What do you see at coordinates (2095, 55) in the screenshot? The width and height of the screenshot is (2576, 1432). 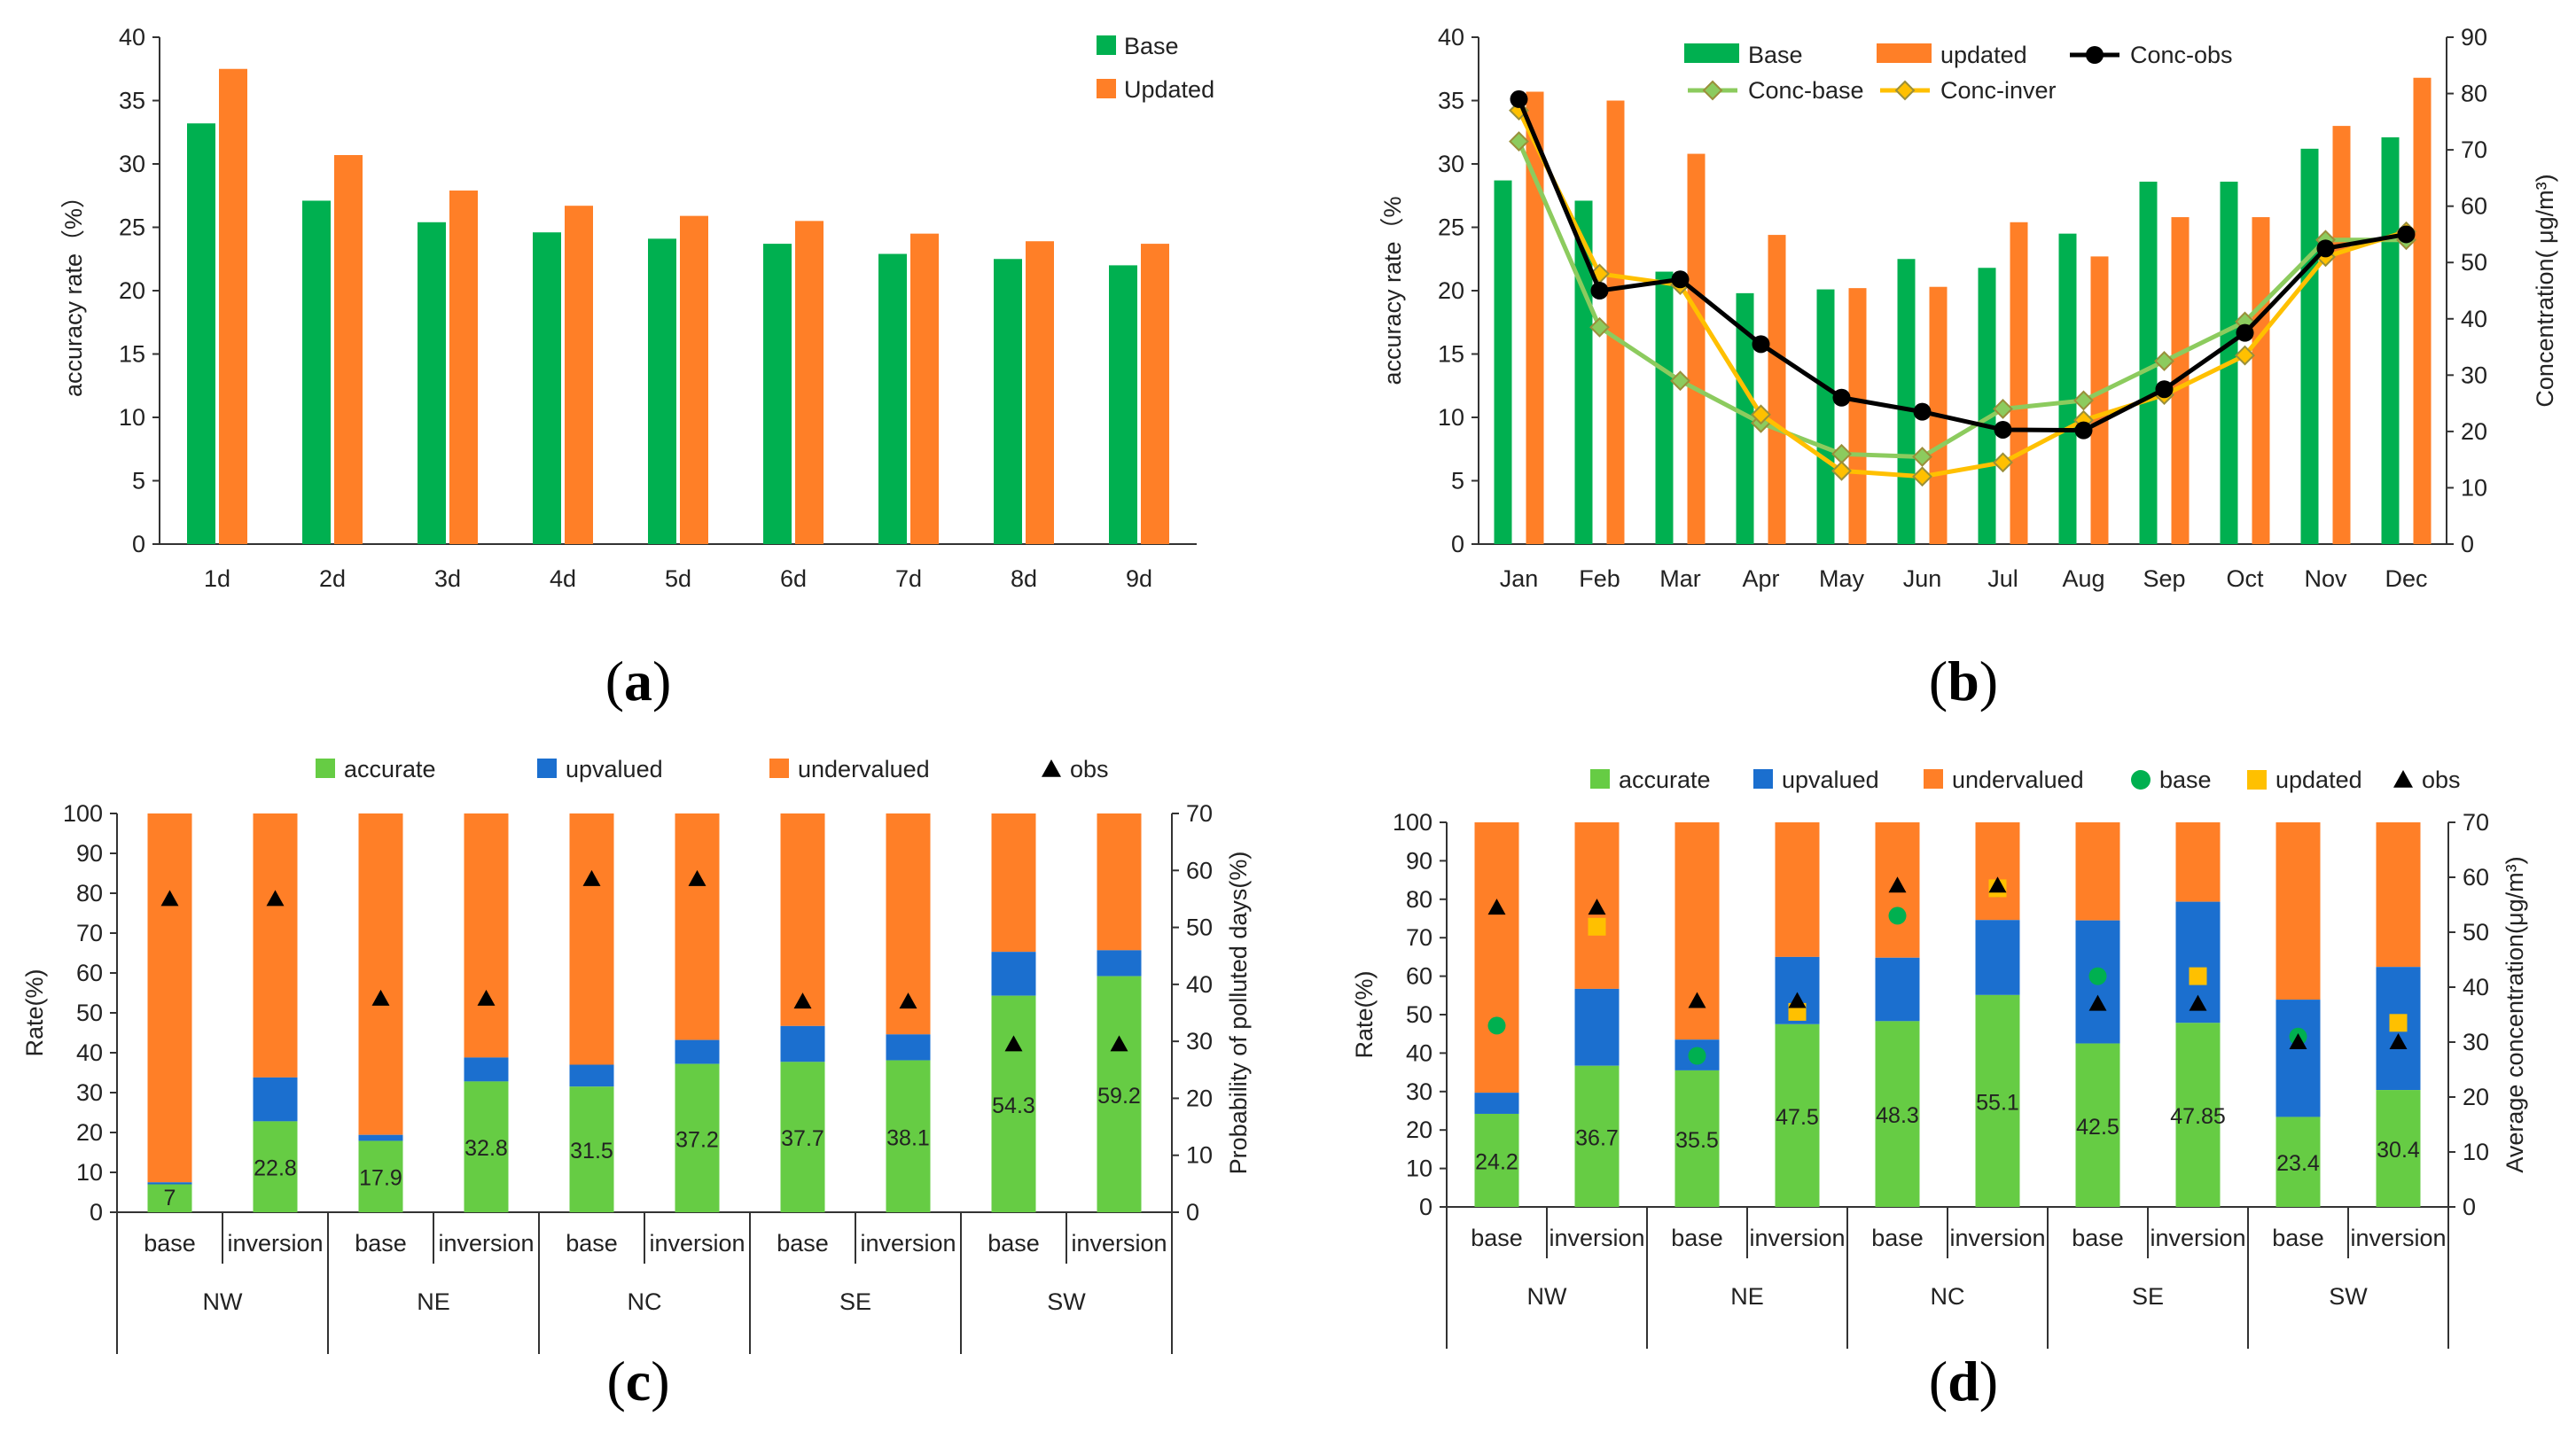 I see `b-legend-marker` at bounding box center [2095, 55].